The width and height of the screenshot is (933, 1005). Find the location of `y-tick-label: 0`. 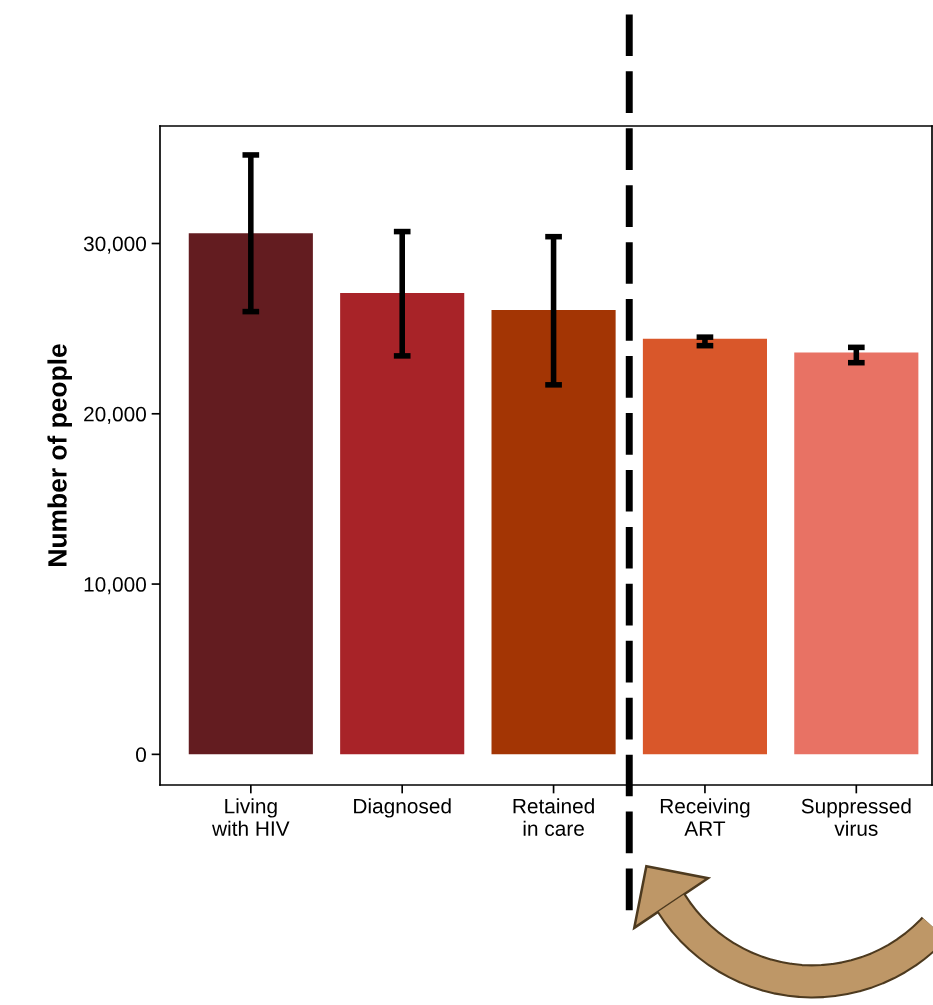

y-tick-label: 0 is located at coordinates (141, 755).